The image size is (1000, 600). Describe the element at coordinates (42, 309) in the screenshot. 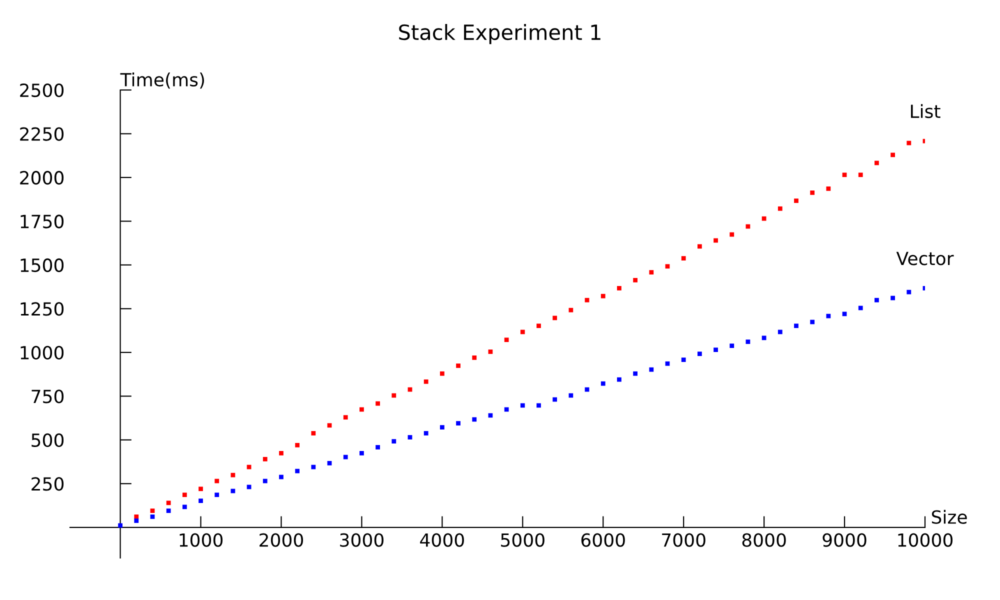

I see `y-tick-label: 1250` at that location.